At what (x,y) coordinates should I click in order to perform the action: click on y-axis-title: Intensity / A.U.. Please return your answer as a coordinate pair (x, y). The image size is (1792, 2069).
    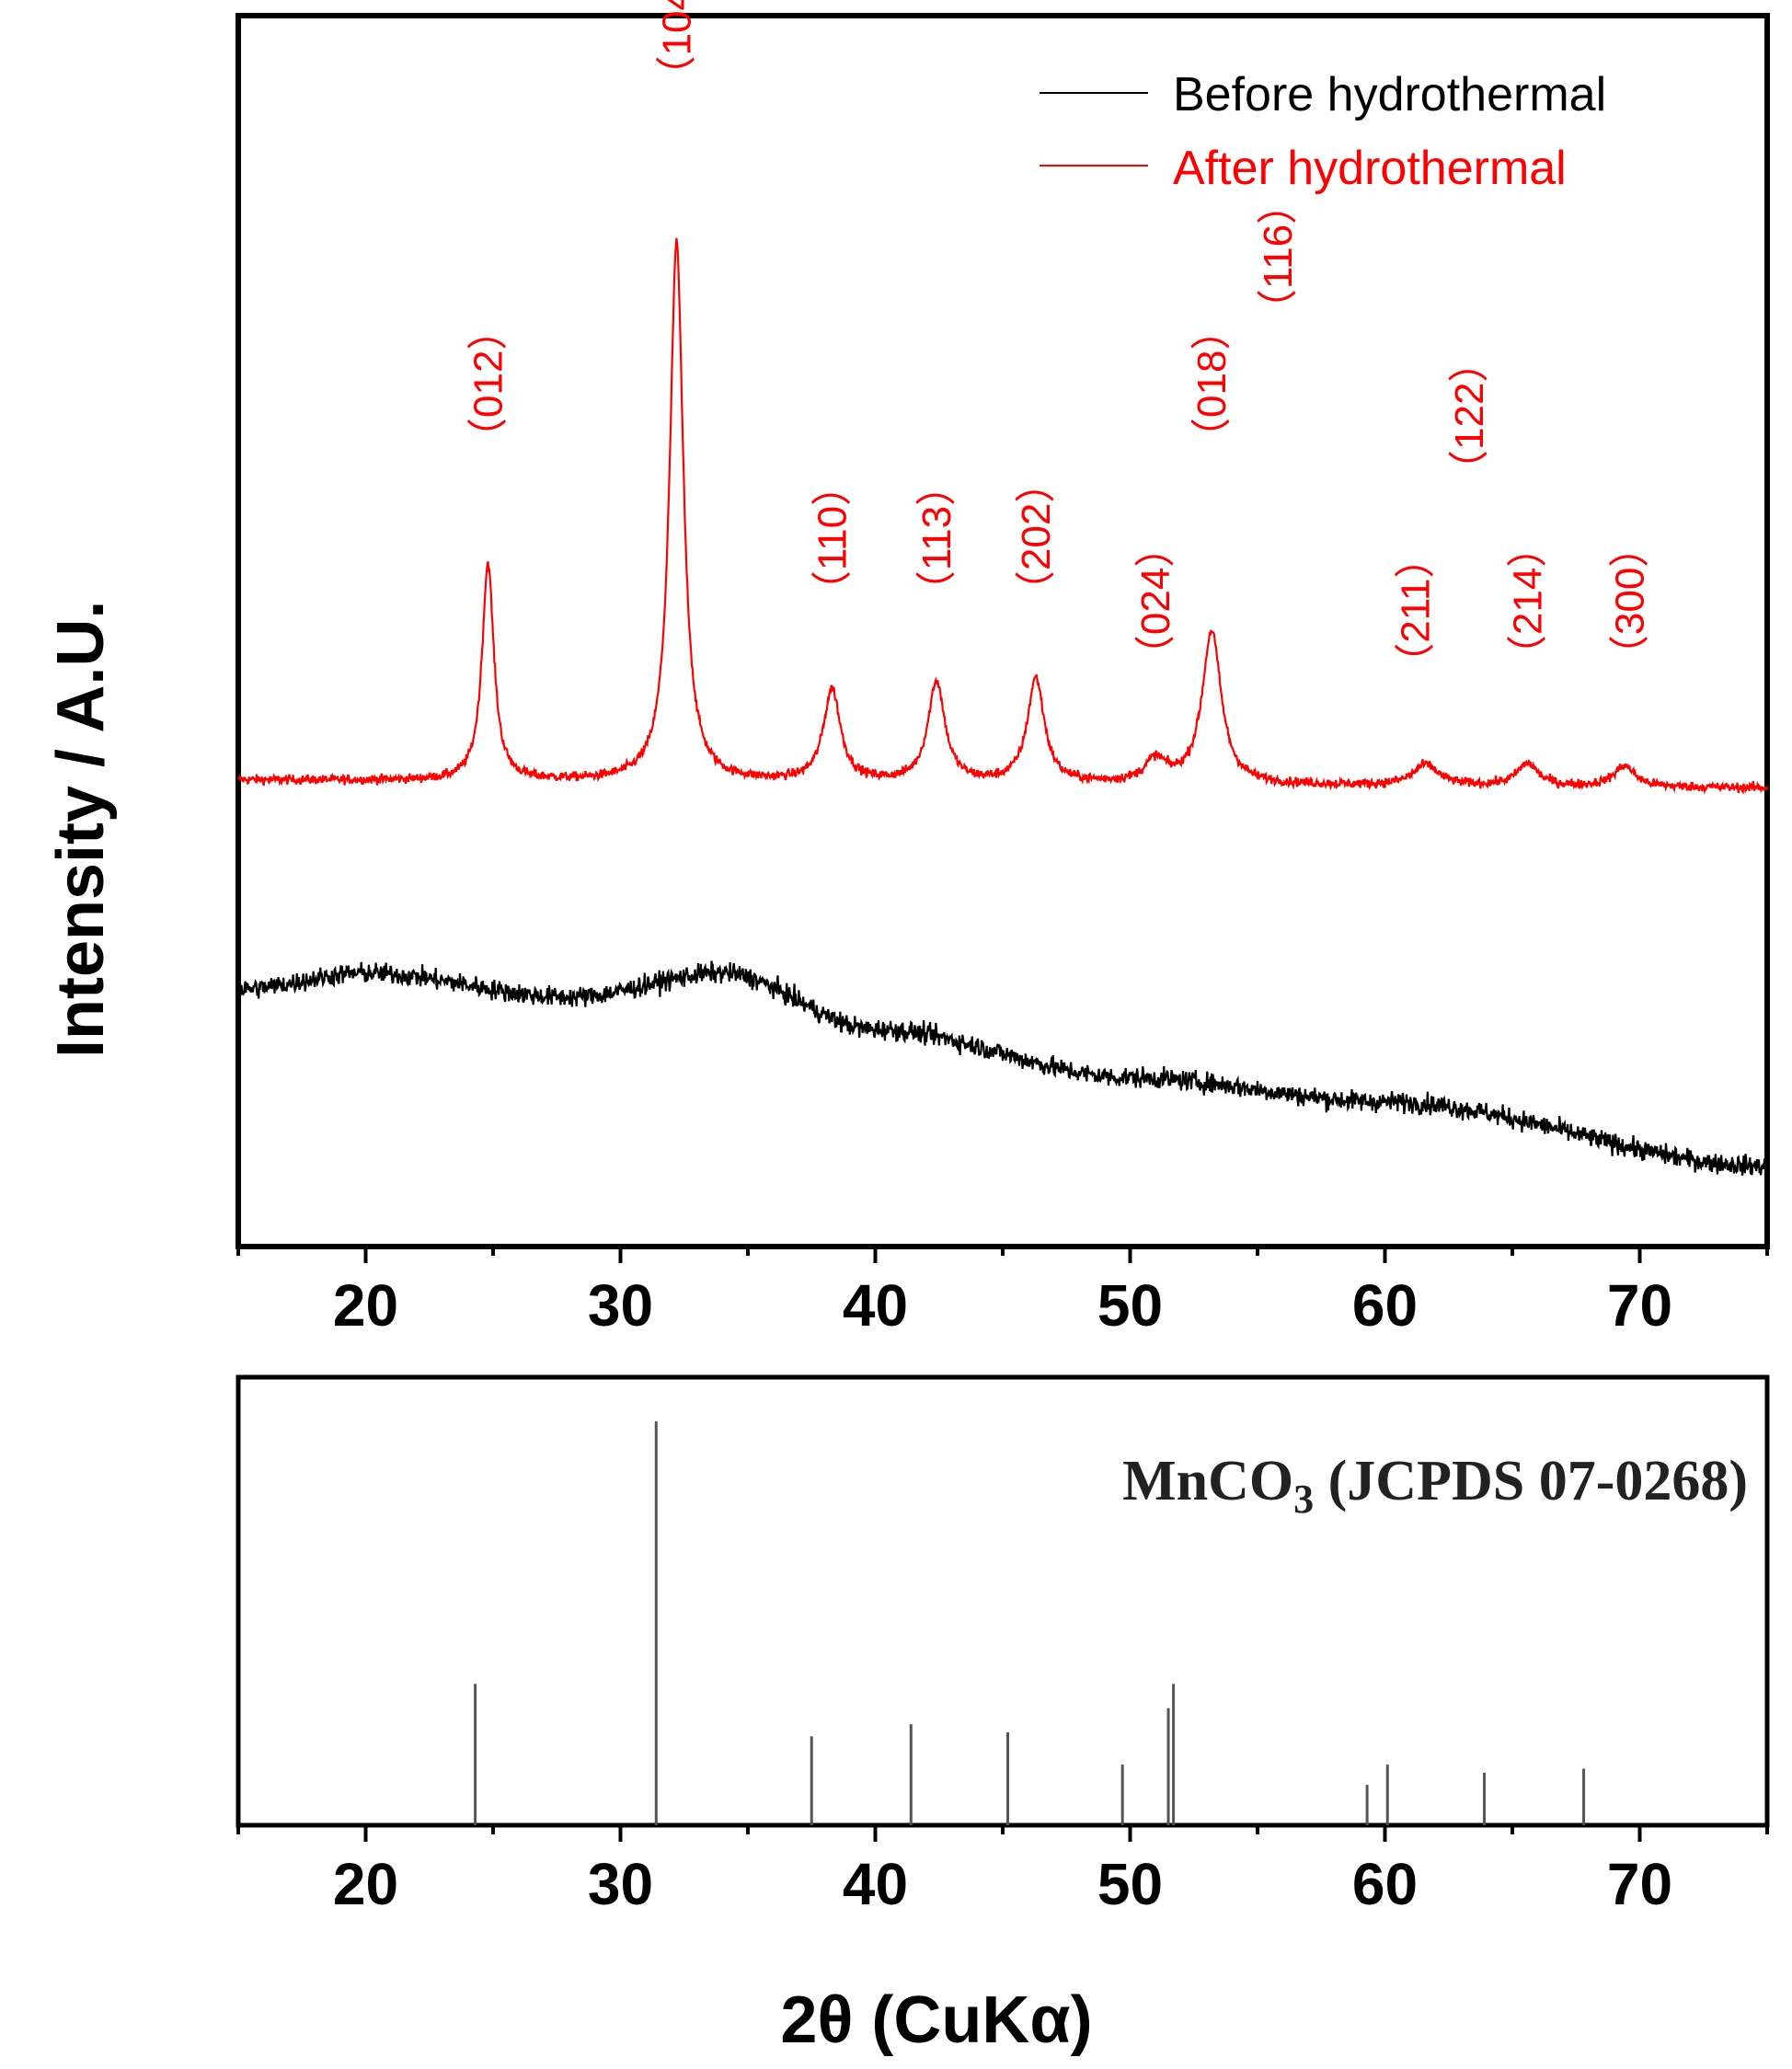
    Looking at the image, I should click on (81, 829).